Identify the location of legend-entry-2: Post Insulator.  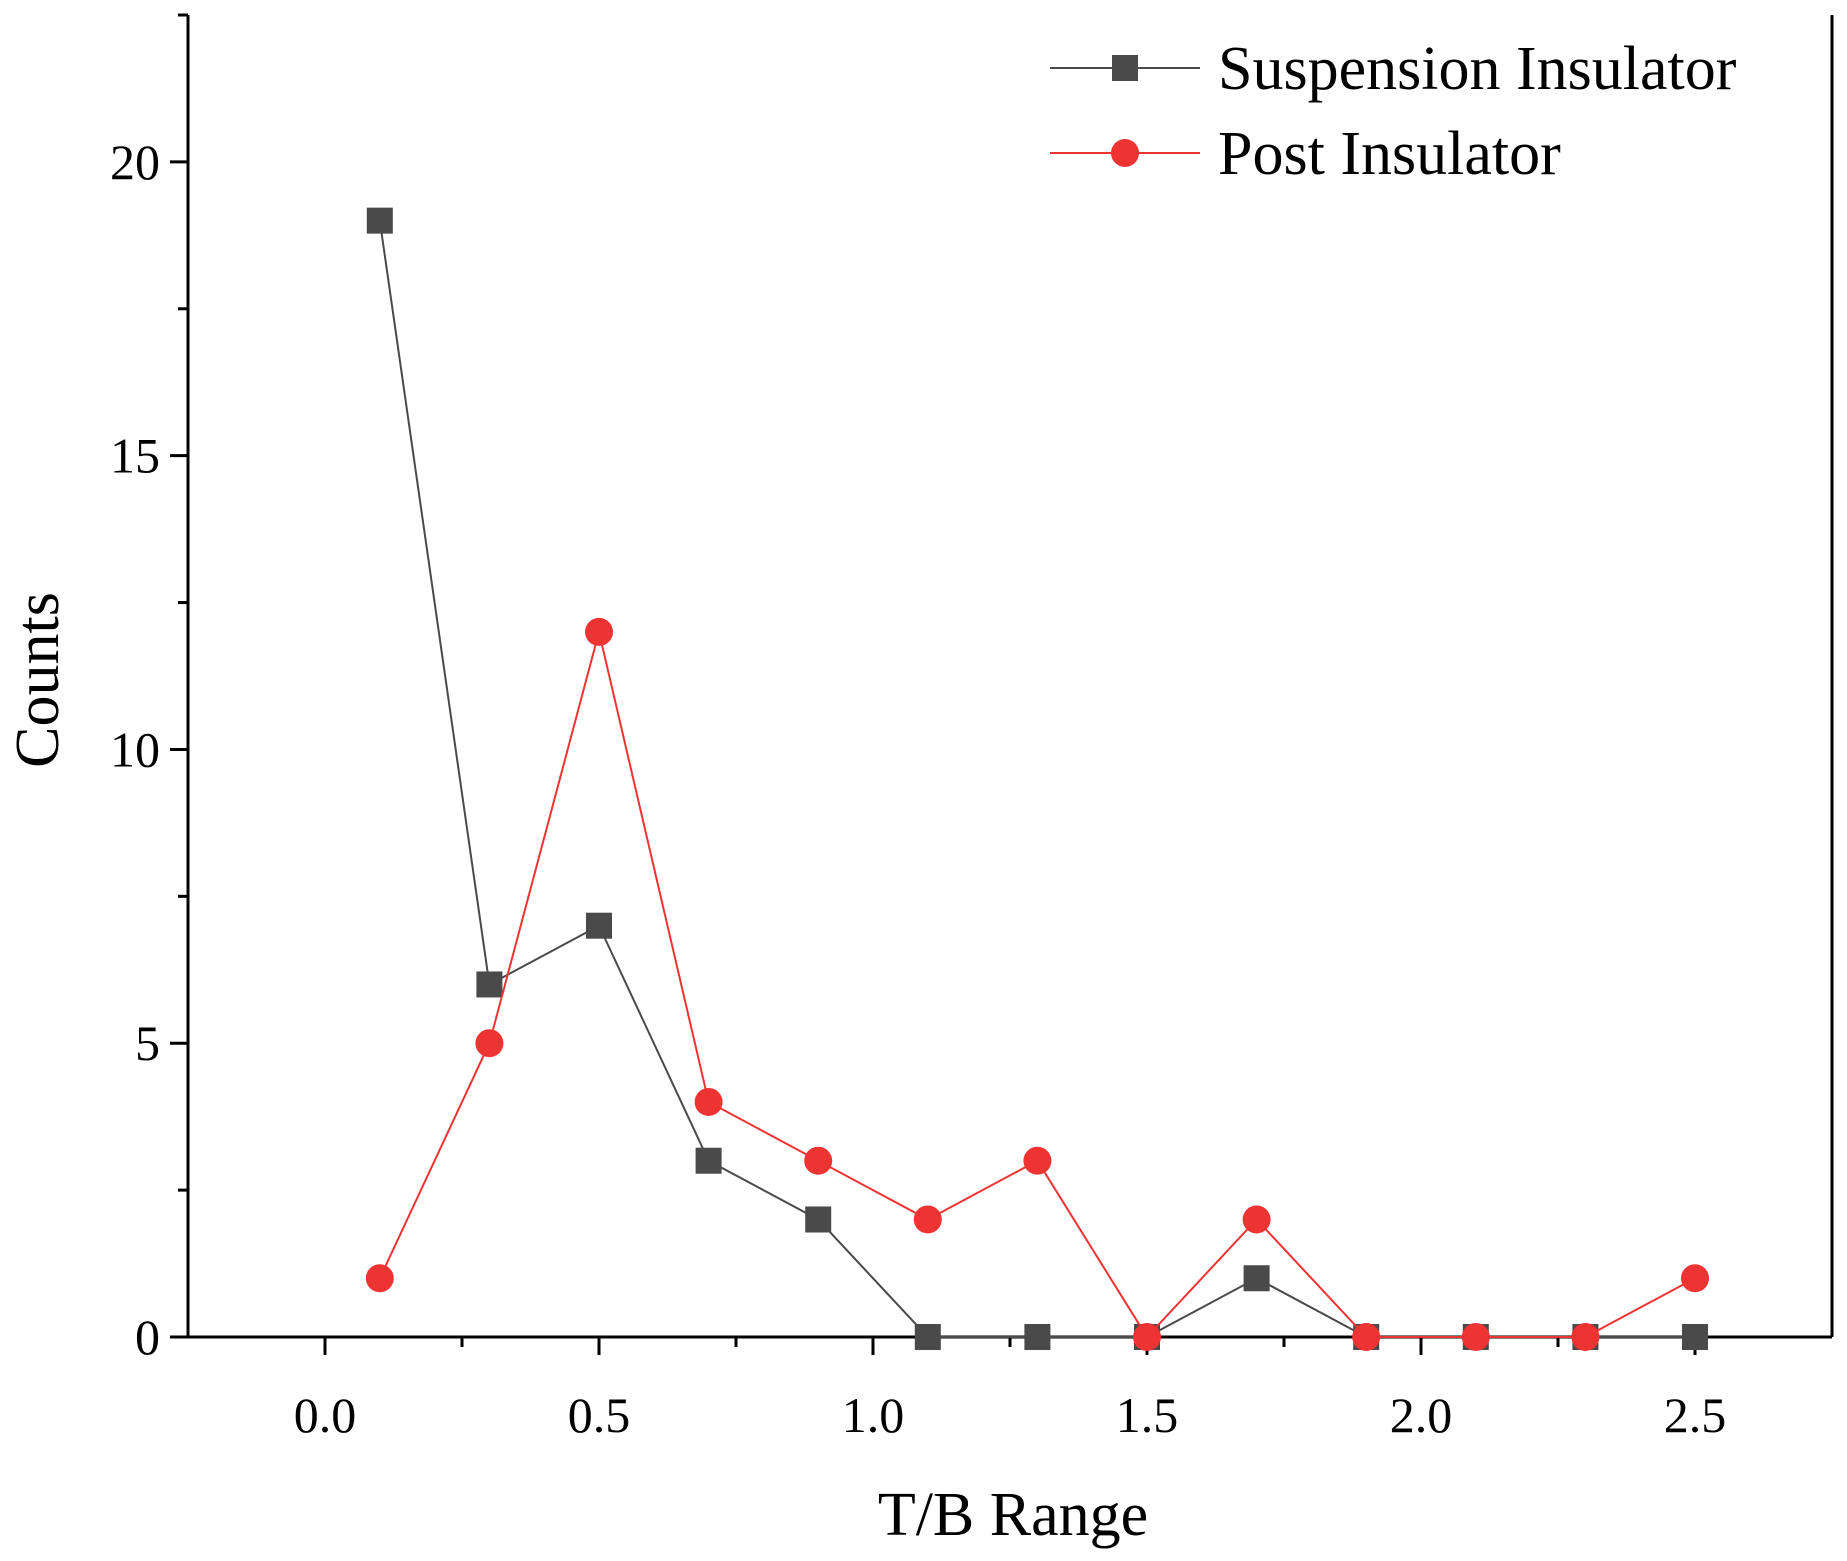
(1305, 154).